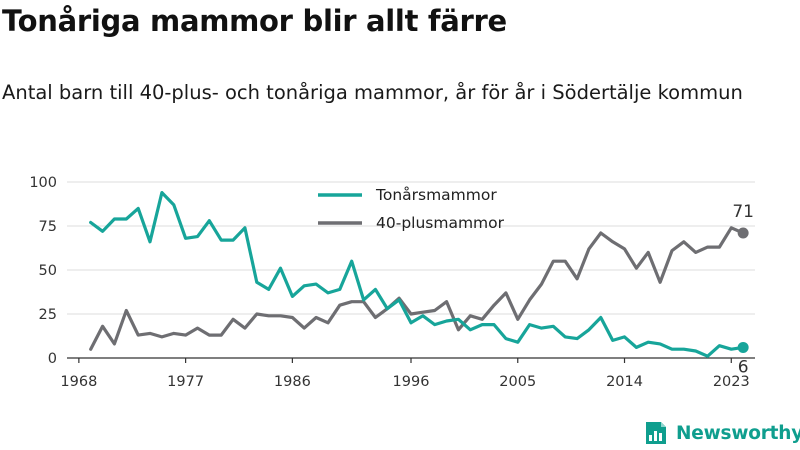 The image size is (800, 450). What do you see at coordinates (254, 21) in the screenshot?
I see `chart-title: Tonåriga mammor blir allt färre` at bounding box center [254, 21].